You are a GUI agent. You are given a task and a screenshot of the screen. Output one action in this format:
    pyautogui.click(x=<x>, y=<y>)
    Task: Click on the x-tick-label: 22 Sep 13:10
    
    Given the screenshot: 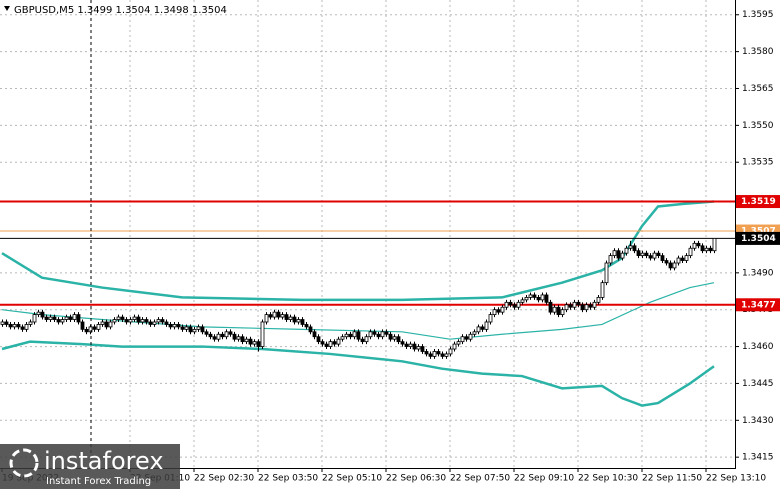 What is the action you would take?
    pyautogui.click(x=736, y=479)
    